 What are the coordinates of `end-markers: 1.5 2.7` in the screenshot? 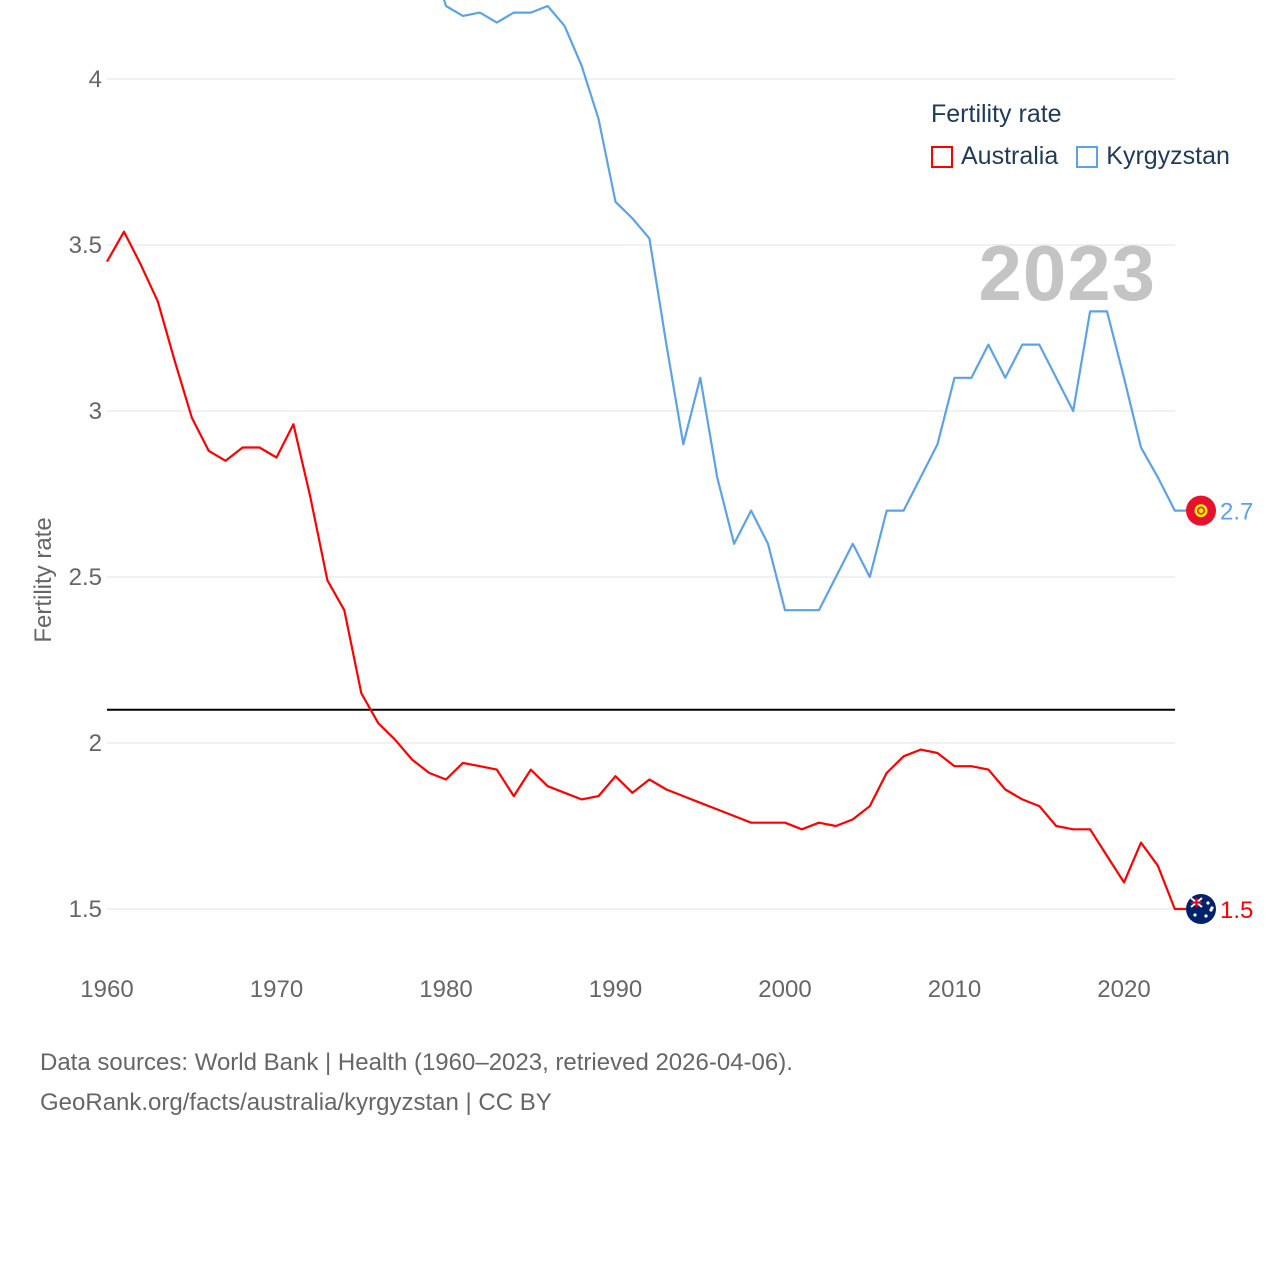 It's located at (1219, 709).